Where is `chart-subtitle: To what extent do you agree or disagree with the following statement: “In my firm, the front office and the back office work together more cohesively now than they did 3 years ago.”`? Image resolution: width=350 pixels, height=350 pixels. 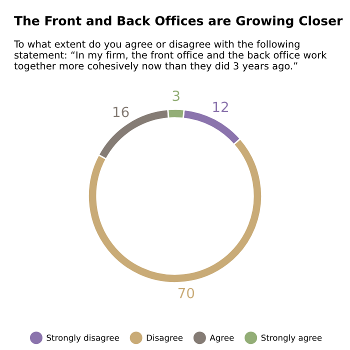
chart-subtitle: To what extent do you agree or disagree with the following statement: “In my firm, the front office and the back office work together more cohesively now than they did 3 years ago.” is located at coordinates (170, 56).